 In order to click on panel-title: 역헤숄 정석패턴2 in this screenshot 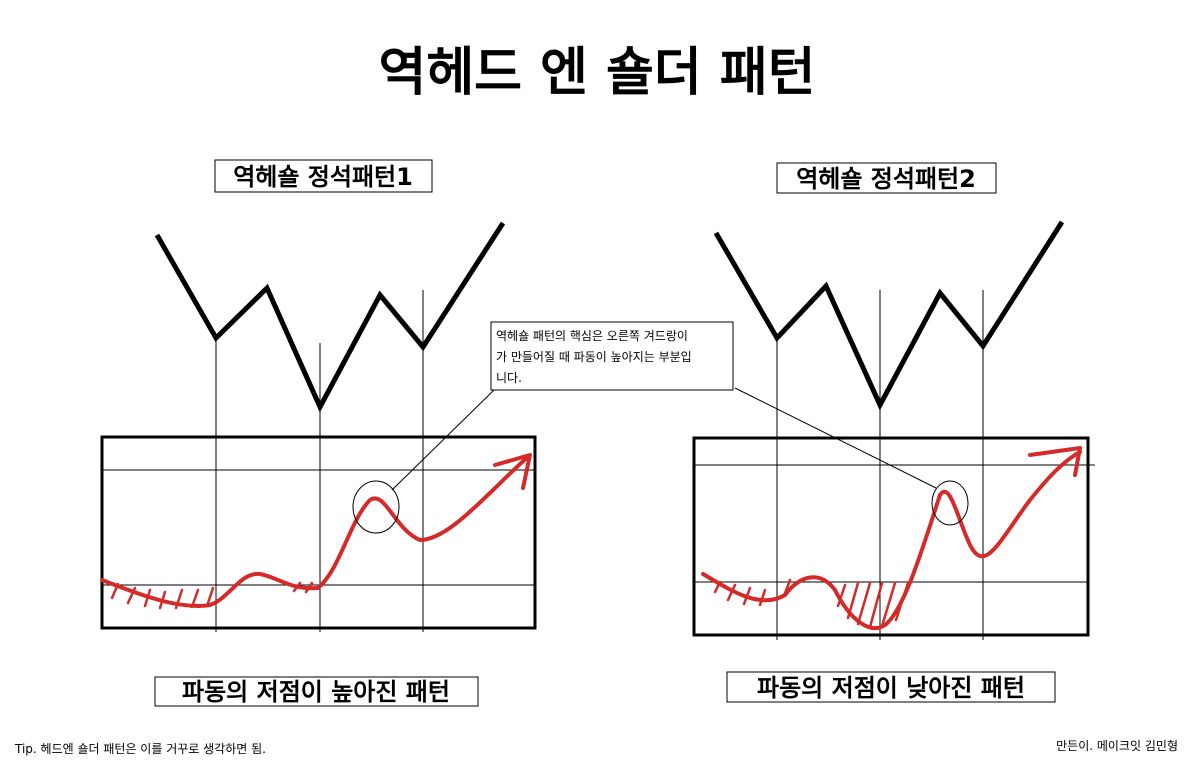, I will do `click(886, 179)`.